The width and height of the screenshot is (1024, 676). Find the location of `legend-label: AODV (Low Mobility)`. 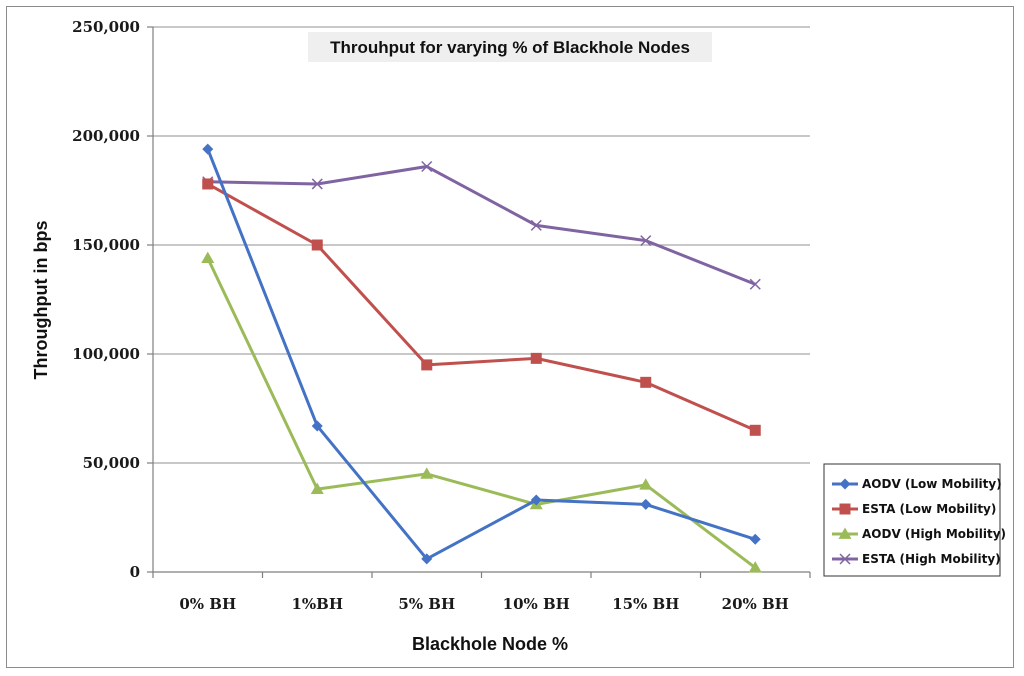

legend-label: AODV (Low Mobility) is located at coordinates (932, 484).